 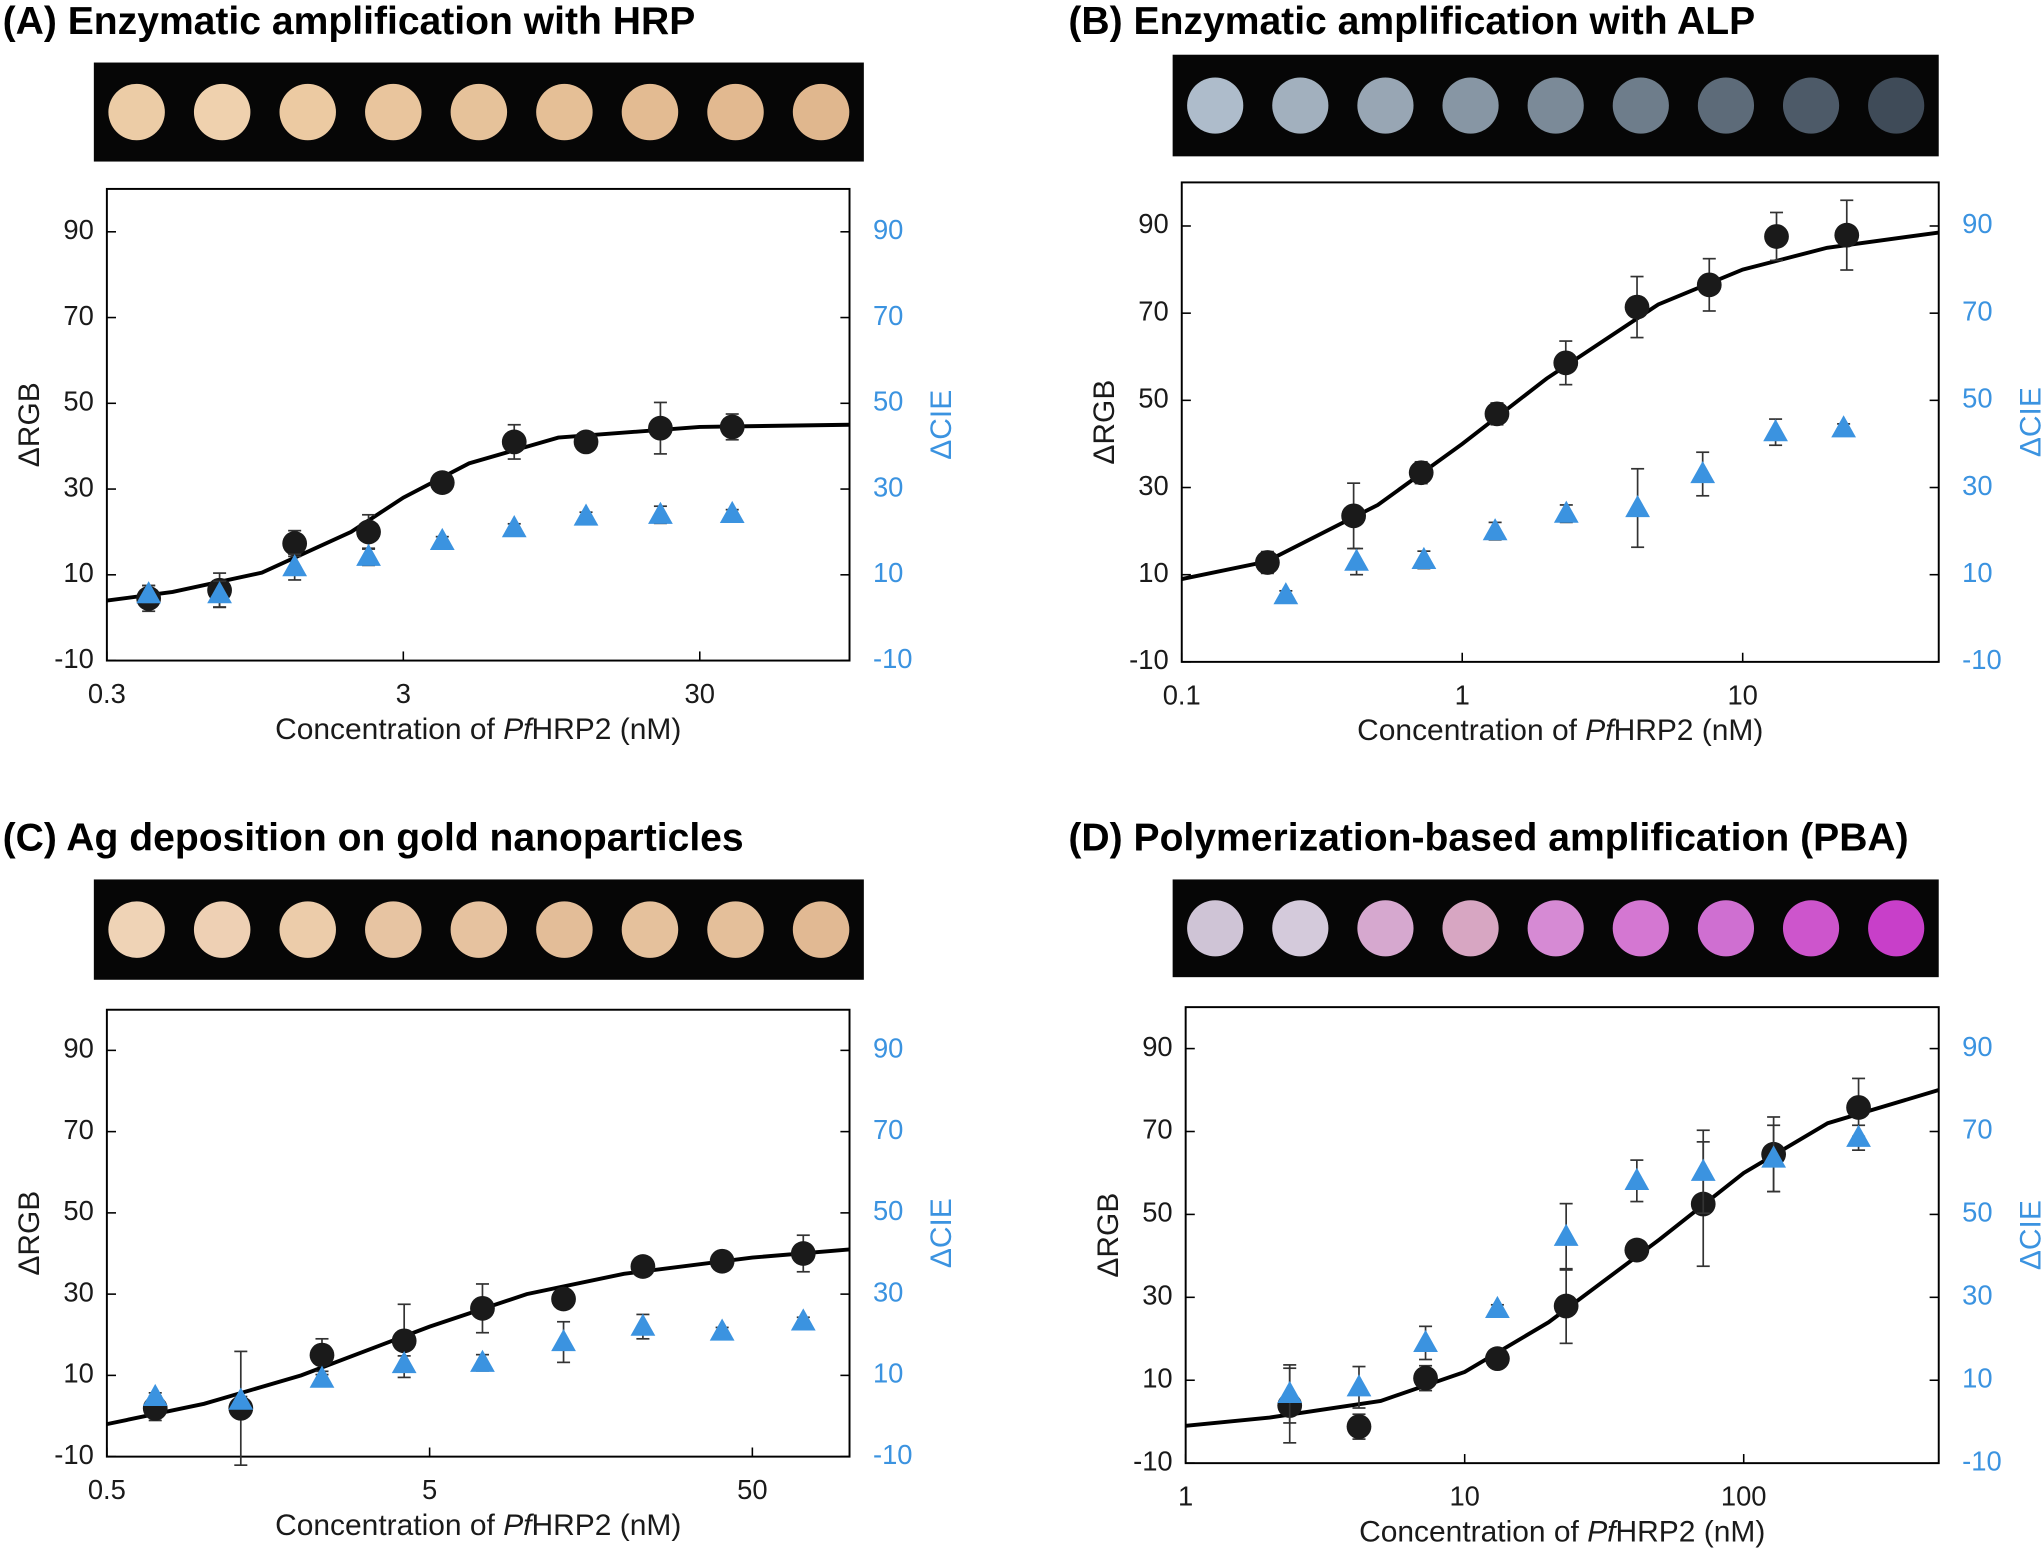 What do you see at coordinates (1744, 1496) in the screenshot?
I see `x-tick-label: 100` at bounding box center [1744, 1496].